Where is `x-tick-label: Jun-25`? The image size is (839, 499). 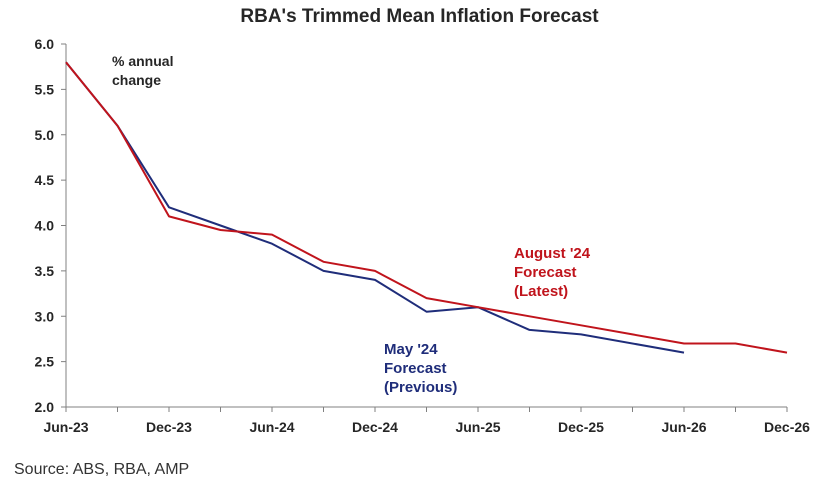 x-tick-label: Jun-25 is located at coordinates (477, 427).